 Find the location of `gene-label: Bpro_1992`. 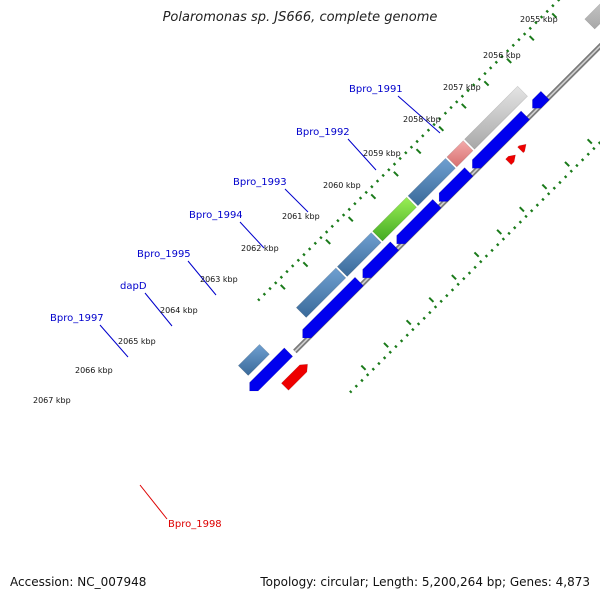

gene-label: Bpro_1992 is located at coordinates (323, 132).